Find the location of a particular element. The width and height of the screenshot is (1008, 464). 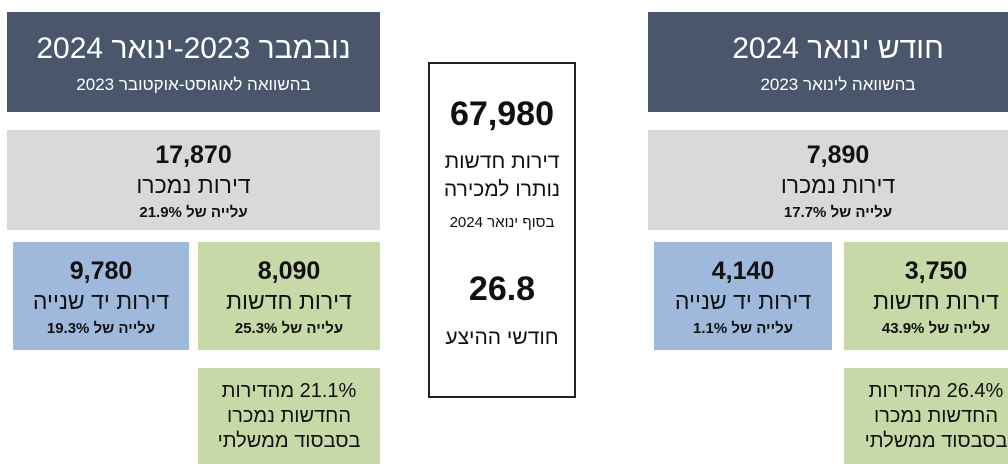

total-value: 17,870 is located at coordinates (193, 154).